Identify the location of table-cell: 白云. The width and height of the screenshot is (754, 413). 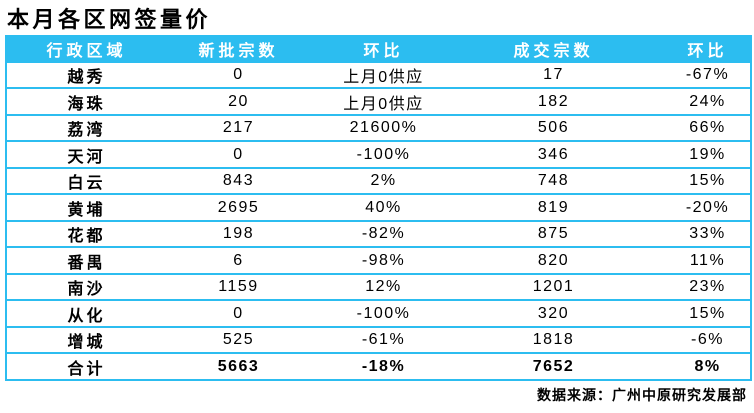
(86, 181).